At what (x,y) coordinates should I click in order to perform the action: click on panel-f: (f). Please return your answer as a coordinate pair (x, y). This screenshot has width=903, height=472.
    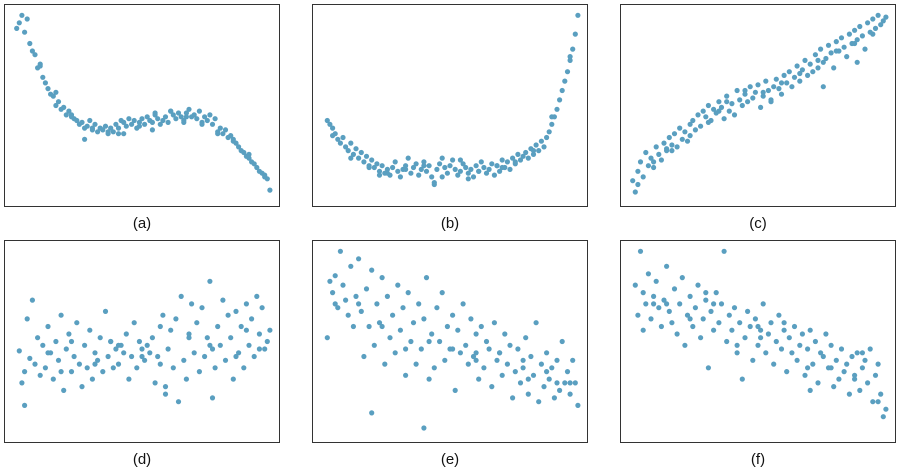
    Looking at the image, I should click on (758, 354).